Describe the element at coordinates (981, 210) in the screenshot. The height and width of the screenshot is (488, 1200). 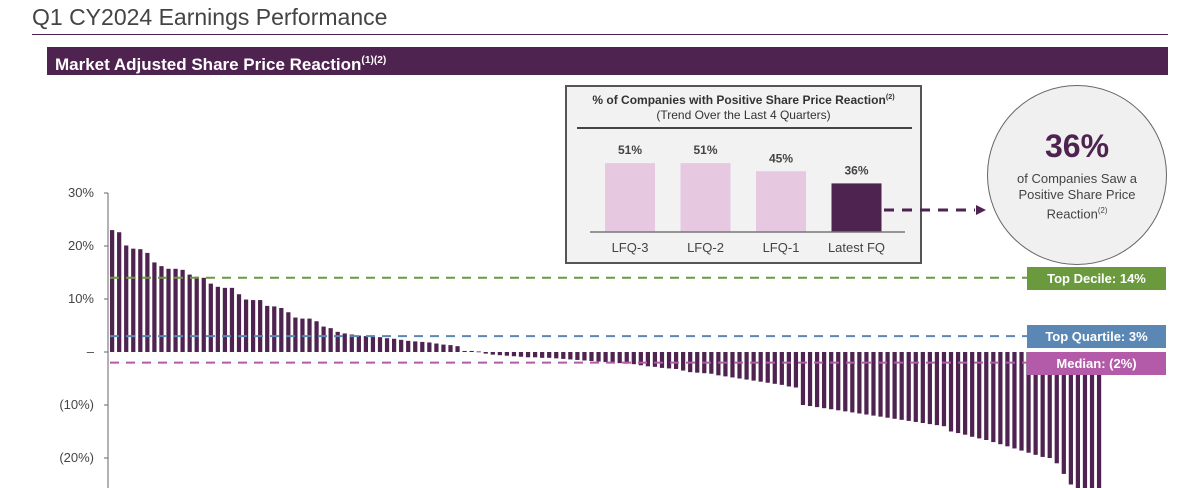
I see `arrow-head-icon` at that location.